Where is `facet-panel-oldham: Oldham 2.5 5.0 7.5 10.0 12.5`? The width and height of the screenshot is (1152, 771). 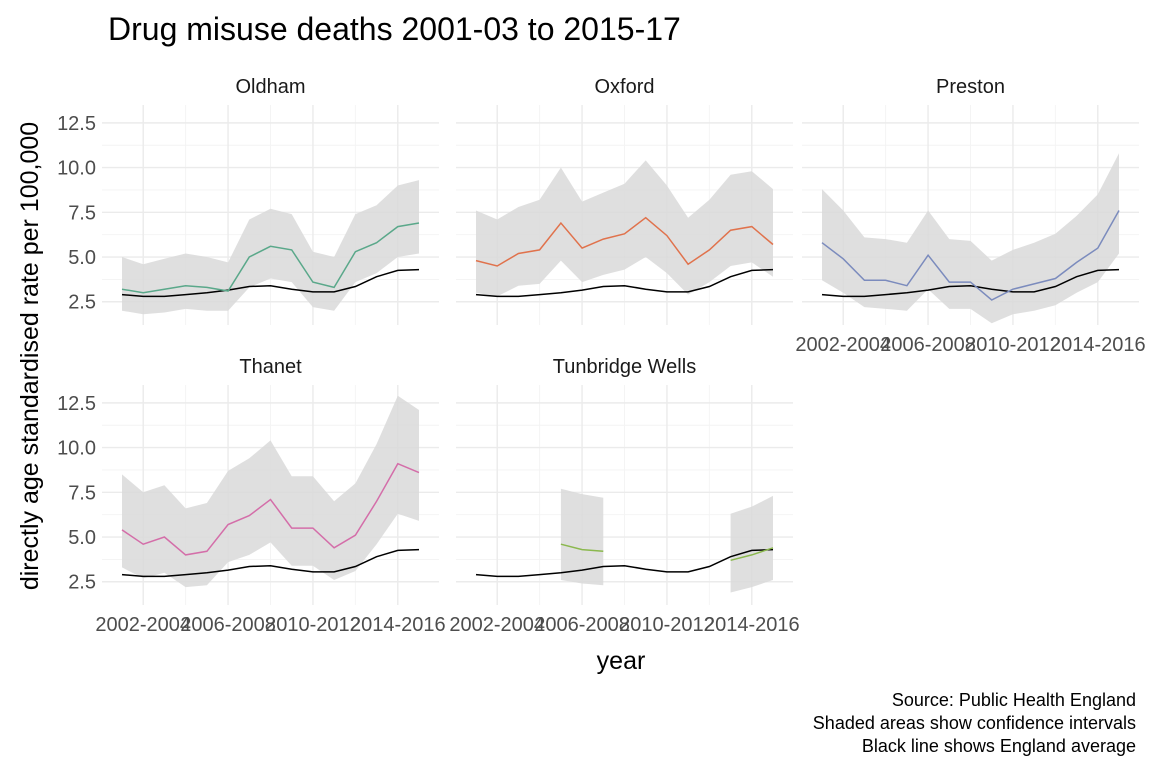 facet-panel-oldham: Oldham 2.5 5.0 7.5 10.0 12.5 is located at coordinates (248, 200).